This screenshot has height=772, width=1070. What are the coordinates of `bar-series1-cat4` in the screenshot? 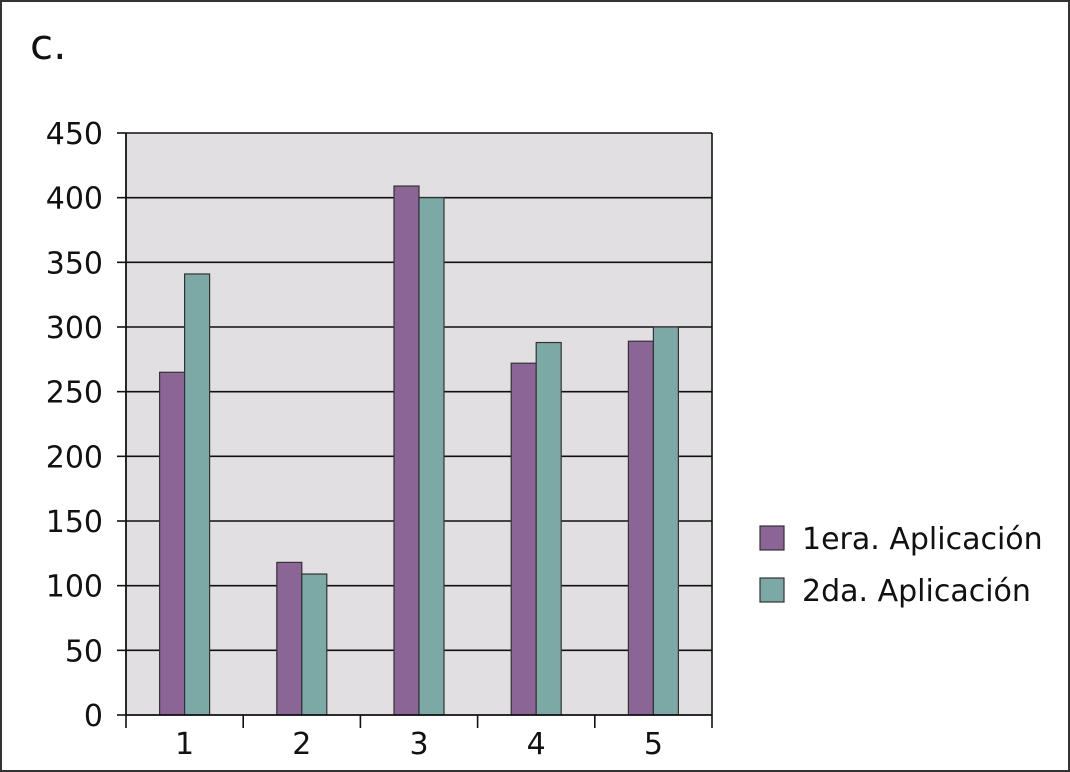 It's located at (523, 539).